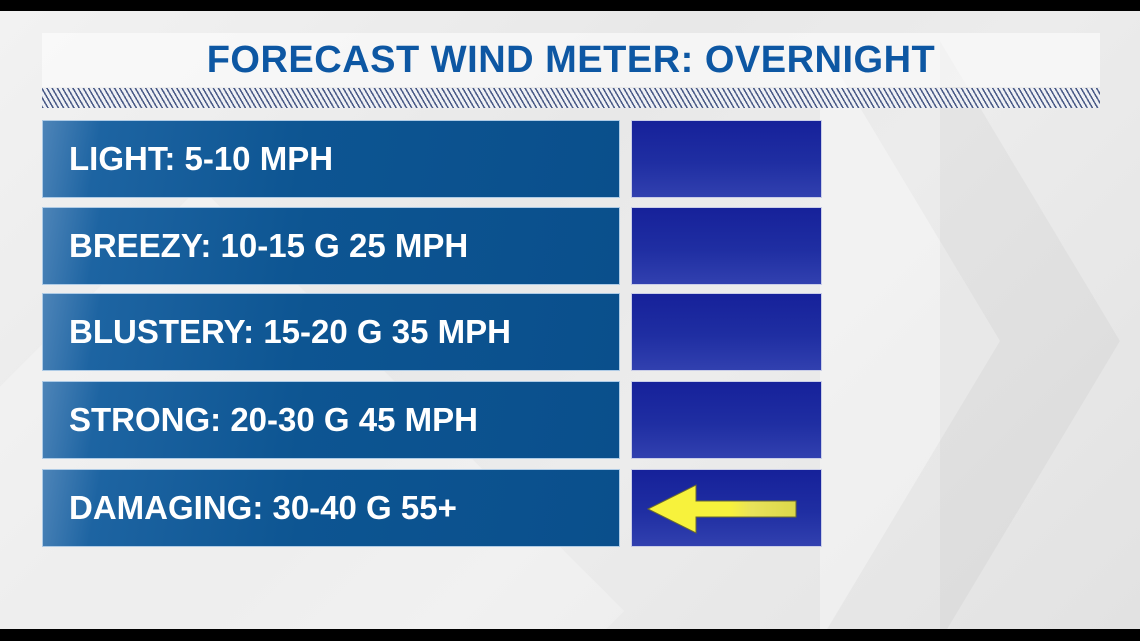 The height and width of the screenshot is (641, 1140). I want to click on meter-cell-damaging, so click(726, 508).